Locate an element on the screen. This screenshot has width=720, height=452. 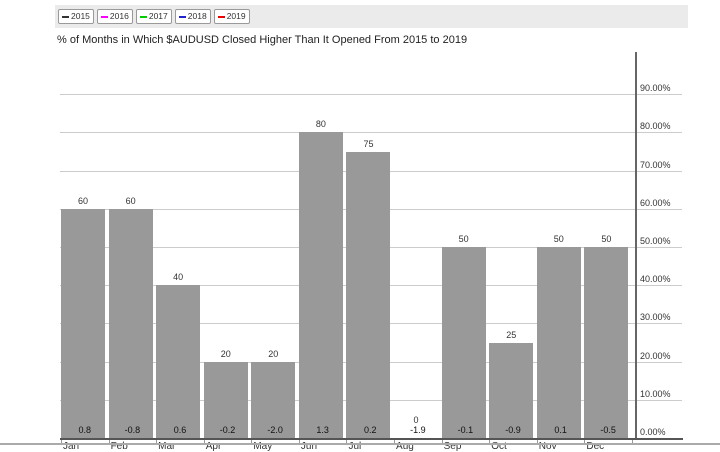
bar-value-label: 80 is located at coordinates (320, 124).